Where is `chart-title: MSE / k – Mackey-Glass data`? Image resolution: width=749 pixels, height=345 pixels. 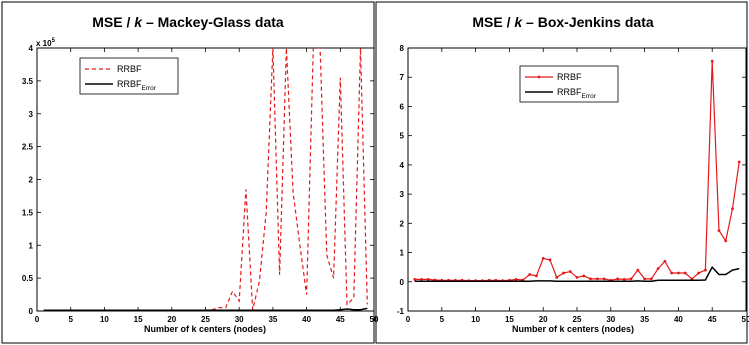 chart-title: MSE / k – Mackey-Glass data is located at coordinates (188, 22).